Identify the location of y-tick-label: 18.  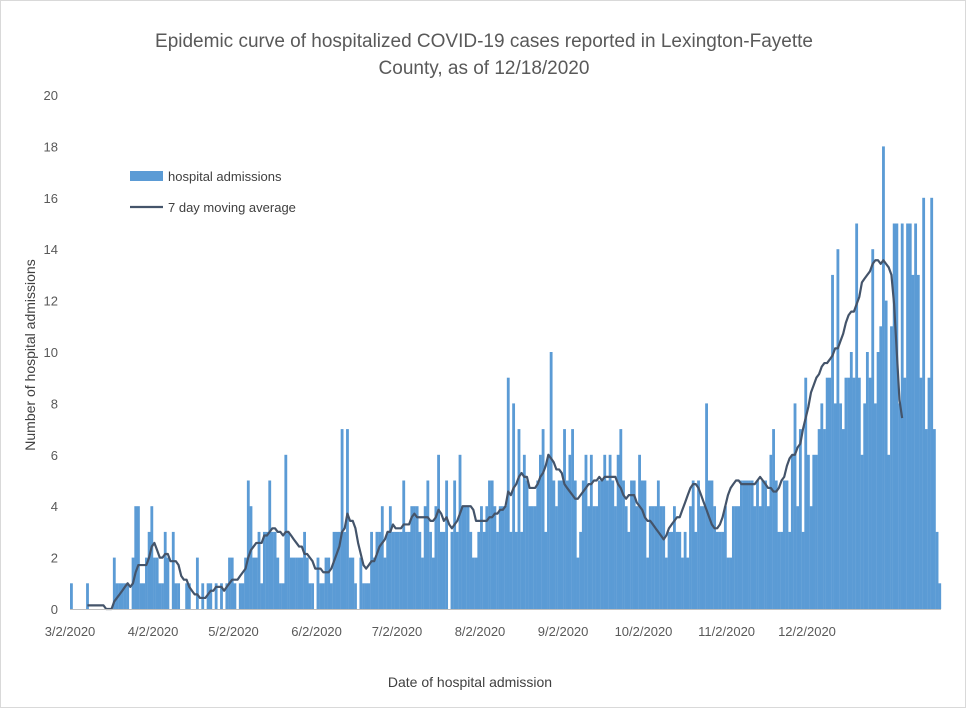
(51, 146).